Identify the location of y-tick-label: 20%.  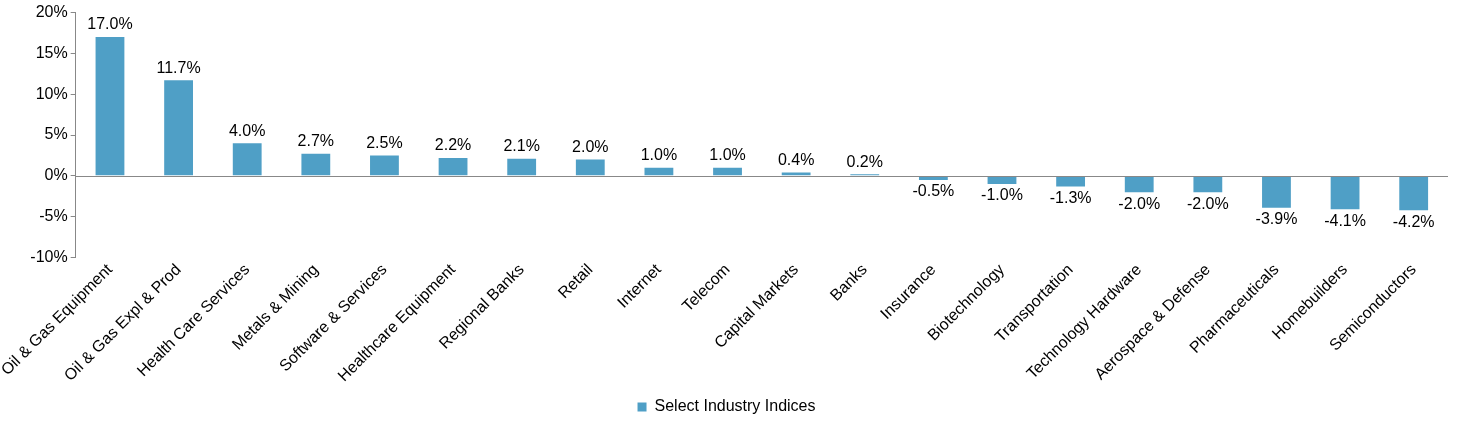
(51, 12).